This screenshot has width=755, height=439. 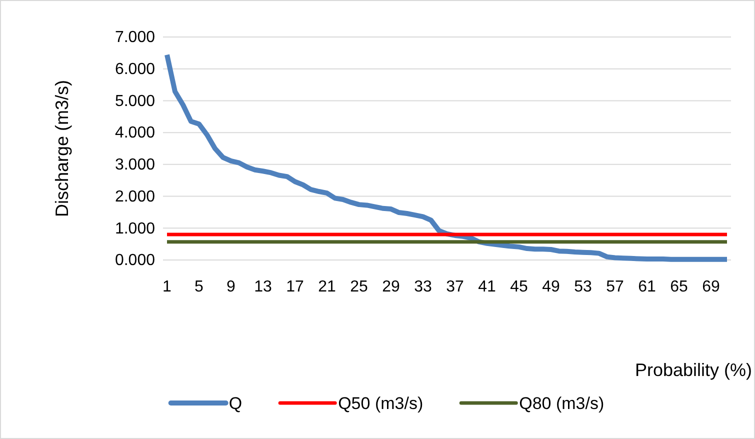 What do you see at coordinates (135, 197) in the screenshot?
I see `y-tick-label: 2.000` at bounding box center [135, 197].